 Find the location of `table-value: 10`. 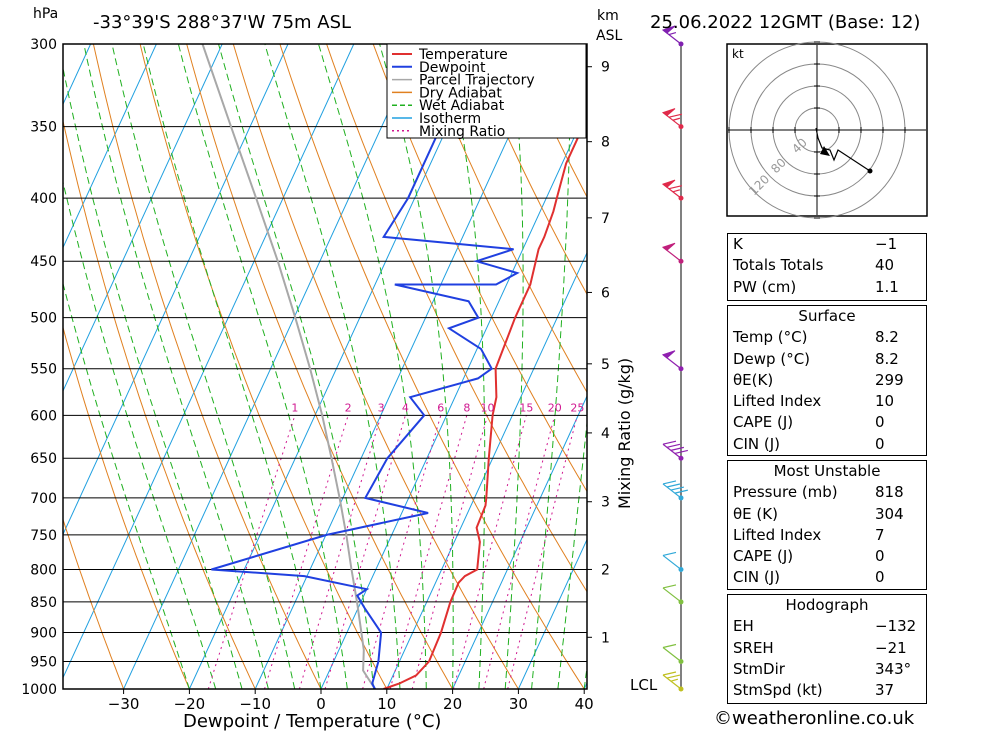

table-value: 10 is located at coordinates (885, 401).